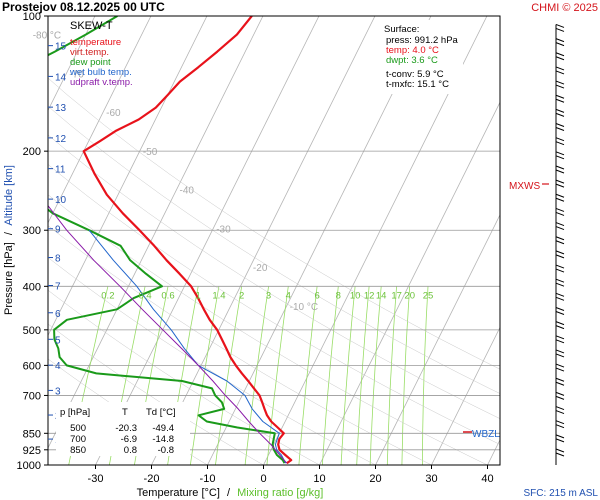  Describe the element at coordinates (144, 295) in the screenshot. I see `mixing-ratio-label: 0.4` at that location.